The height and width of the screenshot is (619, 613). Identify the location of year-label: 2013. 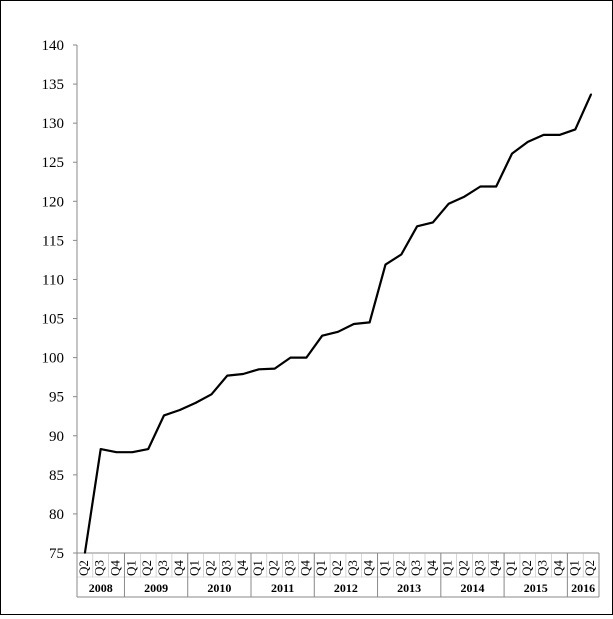
(409, 588).